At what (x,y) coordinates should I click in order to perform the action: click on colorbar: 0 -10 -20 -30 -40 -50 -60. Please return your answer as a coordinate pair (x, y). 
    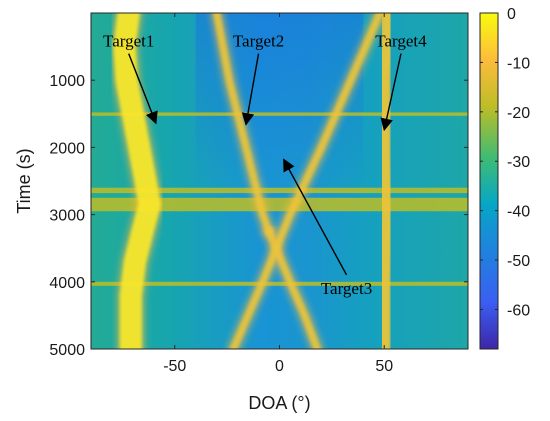
    Looking at the image, I should click on (504, 178).